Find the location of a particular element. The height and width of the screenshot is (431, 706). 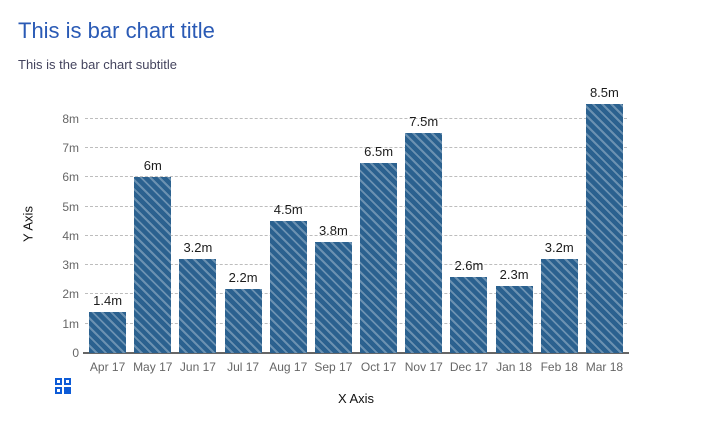

x-tick-label: Feb 18 is located at coordinates (559, 367).